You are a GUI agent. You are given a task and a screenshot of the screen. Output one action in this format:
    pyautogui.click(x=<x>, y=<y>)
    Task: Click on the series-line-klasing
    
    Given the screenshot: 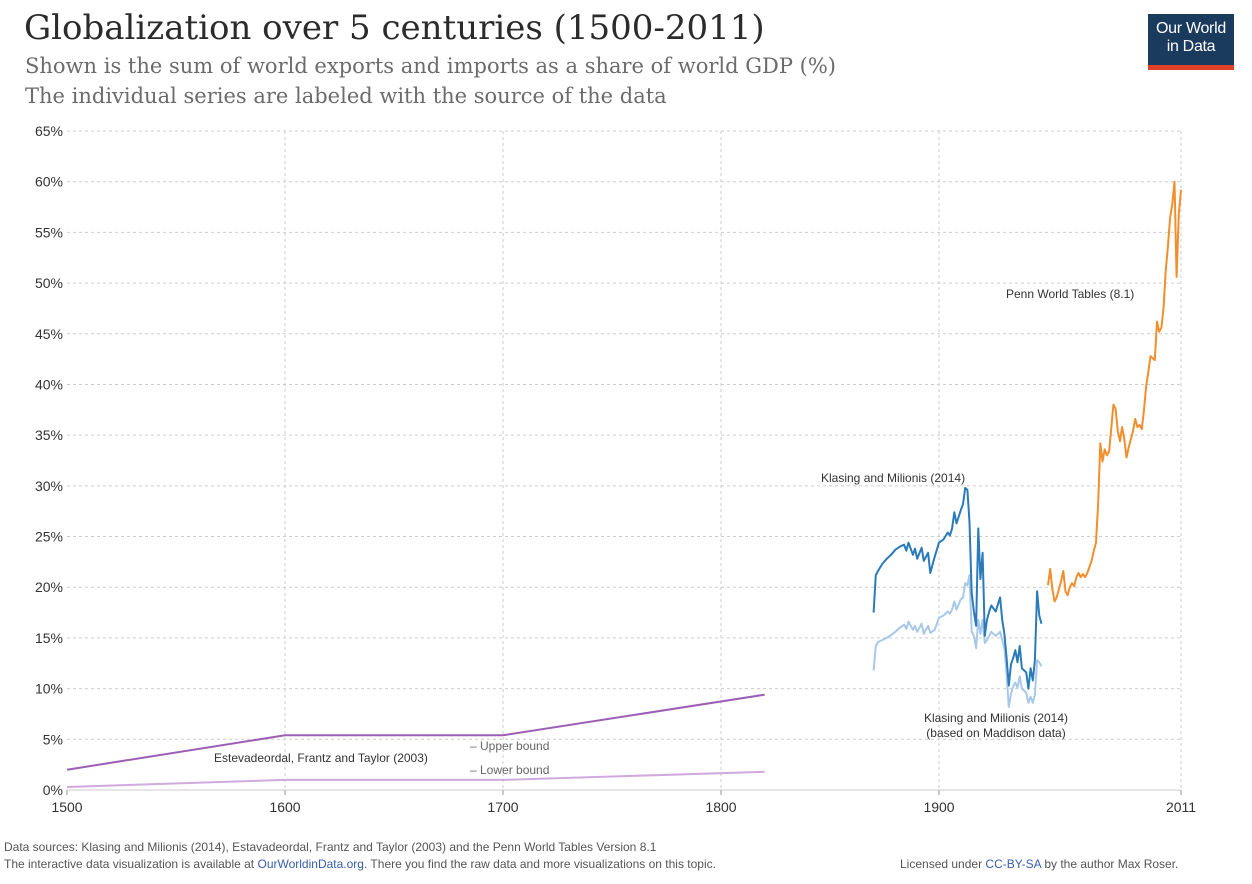 What is the action you would take?
    pyautogui.click(x=957, y=588)
    